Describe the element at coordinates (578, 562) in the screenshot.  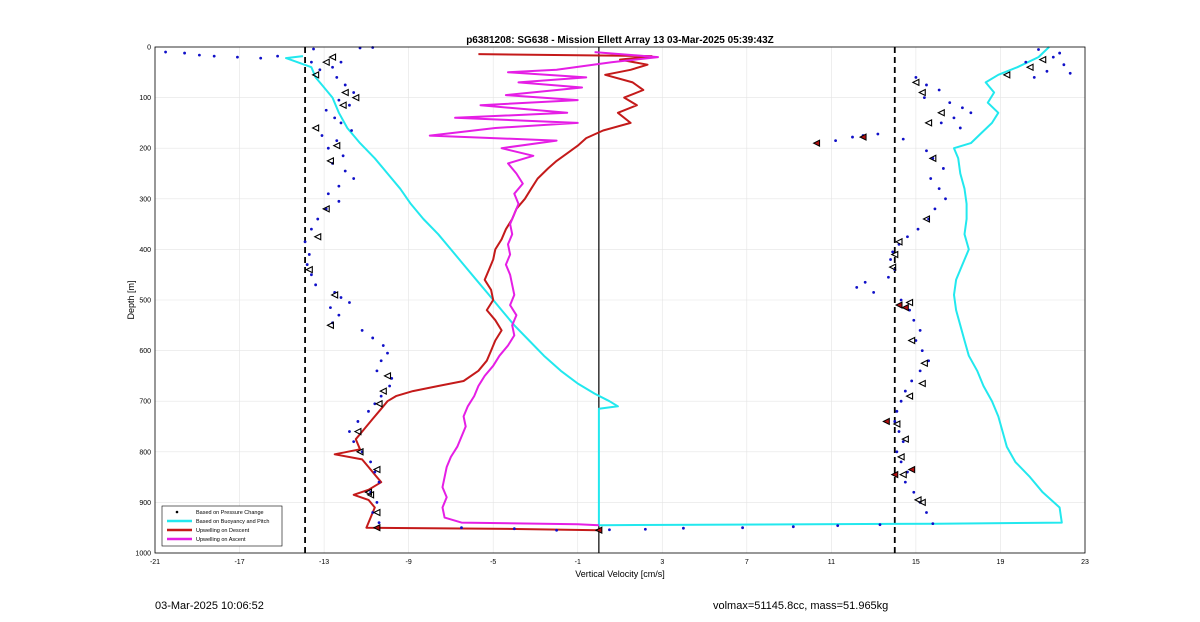
I see `x-tick-label: -1` at that location.